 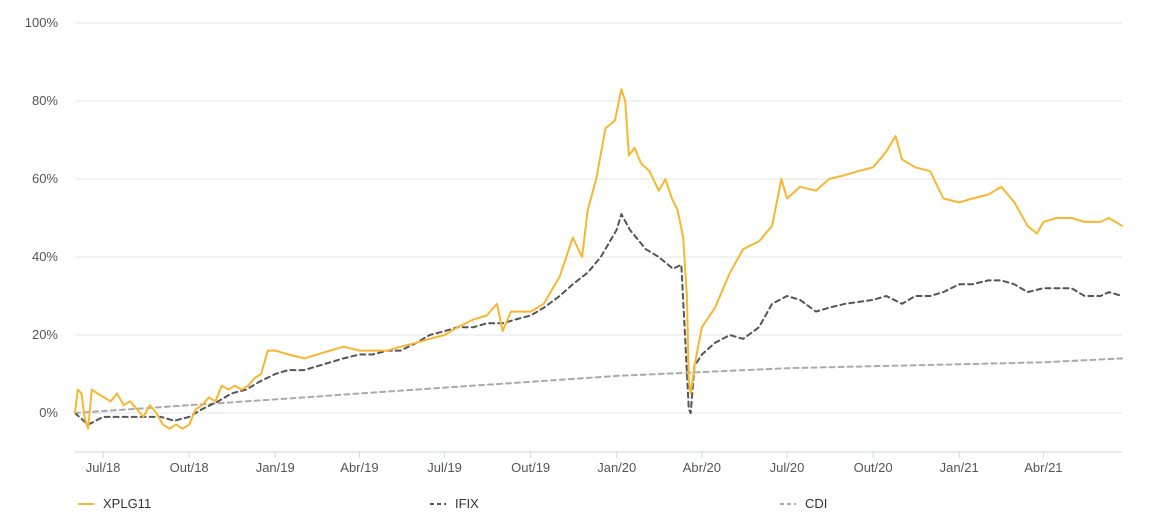 I want to click on legend-label-ifix: IFIX, so click(x=467, y=503).